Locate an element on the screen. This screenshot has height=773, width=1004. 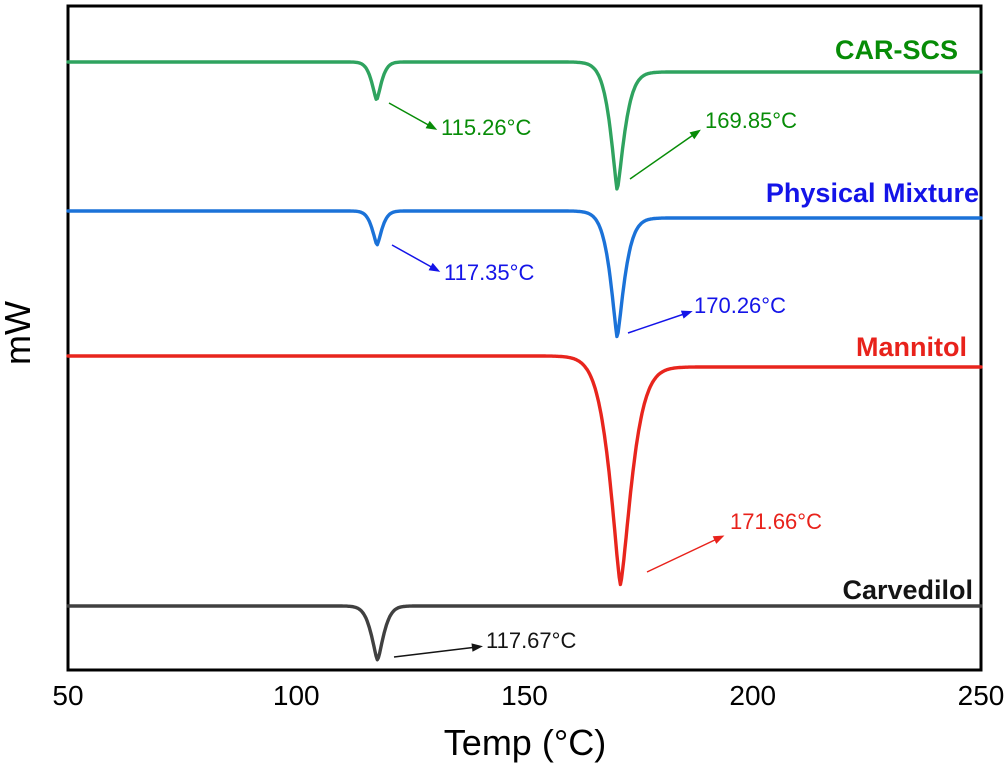
x-axis-title: Temp (°C) is located at coordinates (525, 742).